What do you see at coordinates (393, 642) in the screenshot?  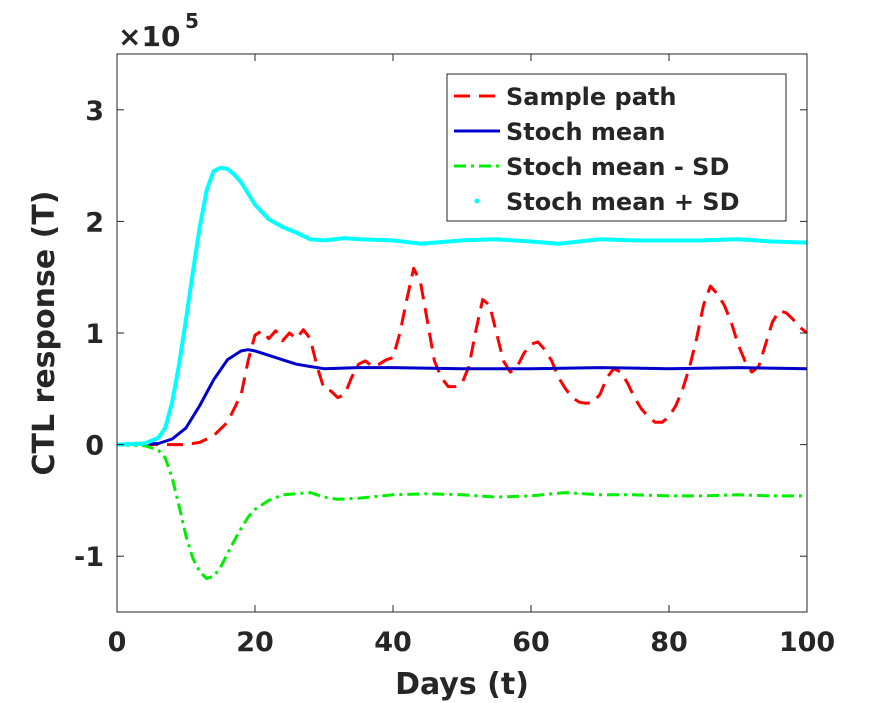 I see `x-tick-label-2: 40` at bounding box center [393, 642].